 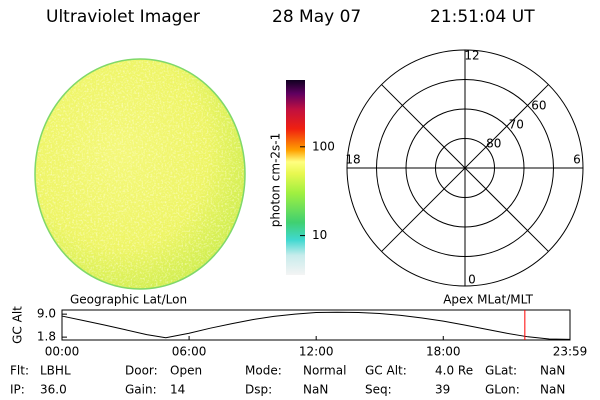 I want to click on altitude-line, so click(x=316, y=325).